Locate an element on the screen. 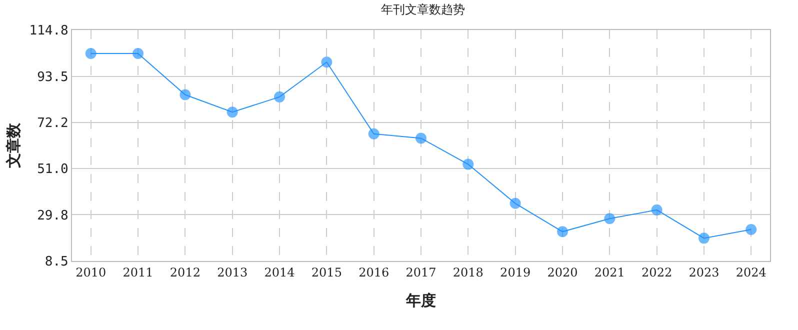  y-tick-label: 51.0 is located at coordinates (52, 170).